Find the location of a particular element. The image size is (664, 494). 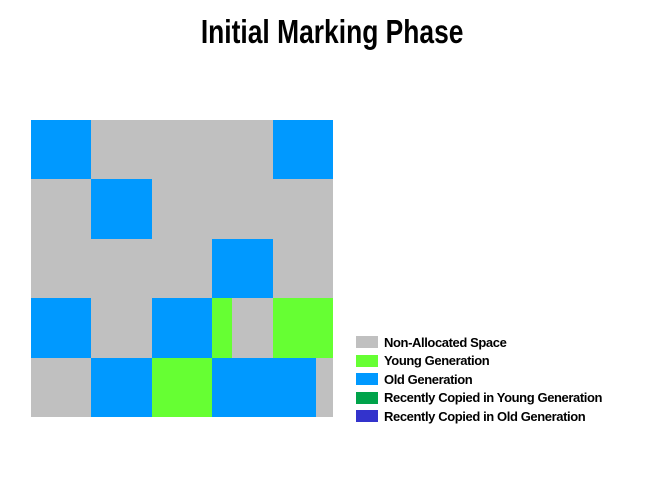

legend-item-recent_old: Recently Copied in Old Generation is located at coordinates (479, 416).